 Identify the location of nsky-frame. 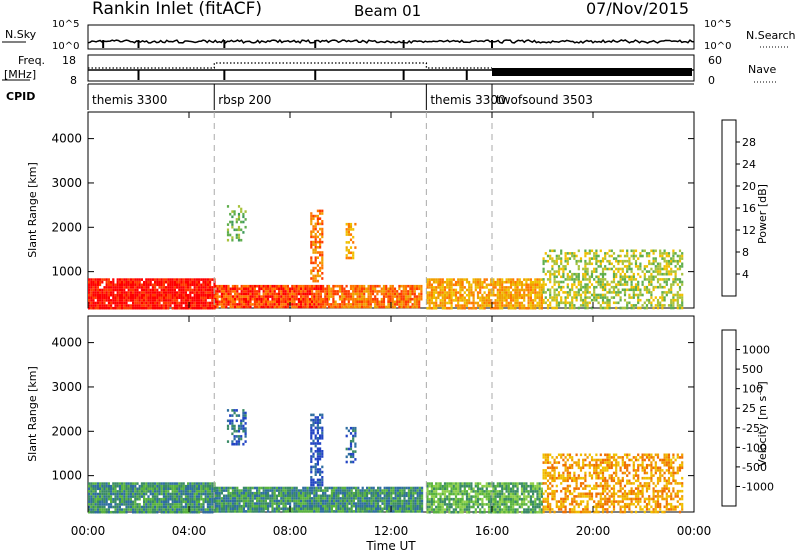
(391, 37).